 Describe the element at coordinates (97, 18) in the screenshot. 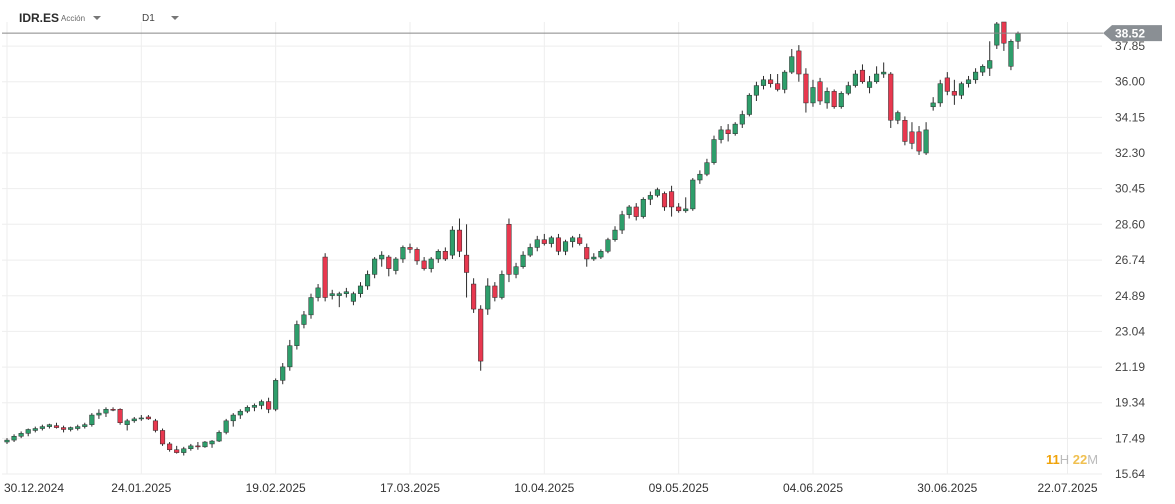

I see `symbol-dropdown-icon` at that location.